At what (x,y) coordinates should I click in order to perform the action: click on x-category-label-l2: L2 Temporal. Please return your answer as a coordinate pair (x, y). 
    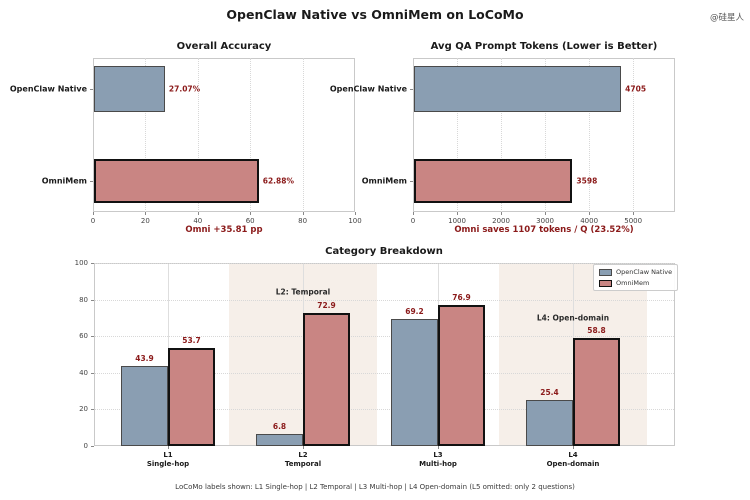
    Looking at the image, I should click on (303, 460).